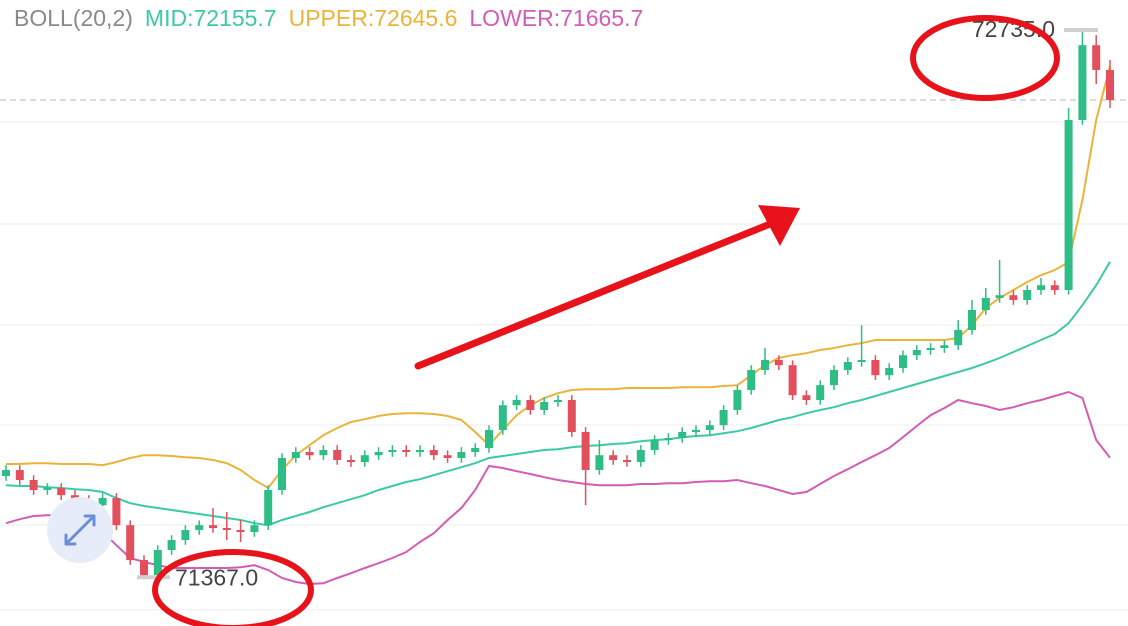  What do you see at coordinates (373, 18) in the screenshot?
I see `legend-entry: UPPER:72645.6` at bounding box center [373, 18].